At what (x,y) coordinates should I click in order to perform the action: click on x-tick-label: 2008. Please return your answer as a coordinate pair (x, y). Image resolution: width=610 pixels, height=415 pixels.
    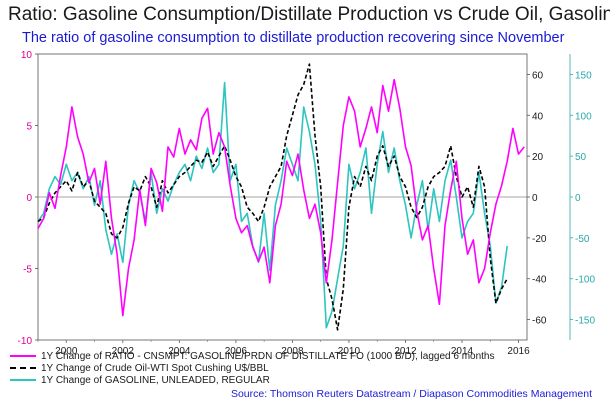
    Looking at the image, I should click on (292, 351).